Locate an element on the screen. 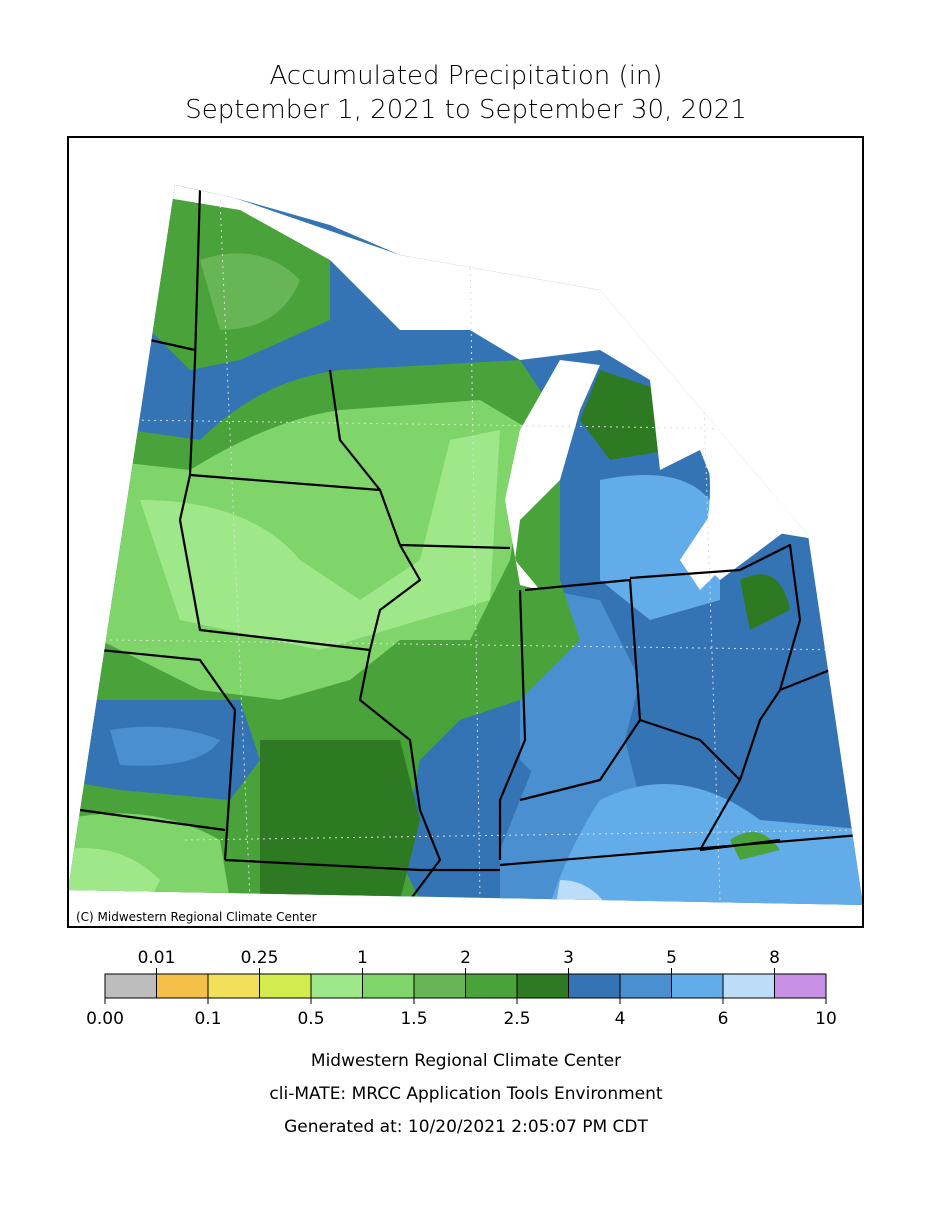 The width and height of the screenshot is (946, 1220). legend-label: 3 is located at coordinates (568, 958).